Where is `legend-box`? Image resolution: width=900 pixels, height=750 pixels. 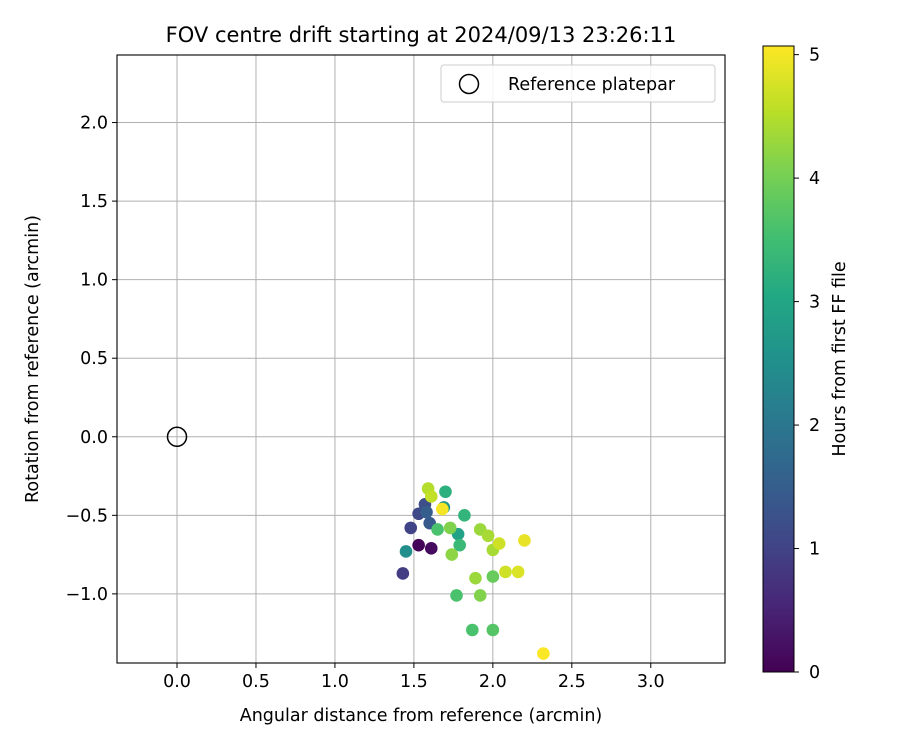
legend-box is located at coordinates (578, 83).